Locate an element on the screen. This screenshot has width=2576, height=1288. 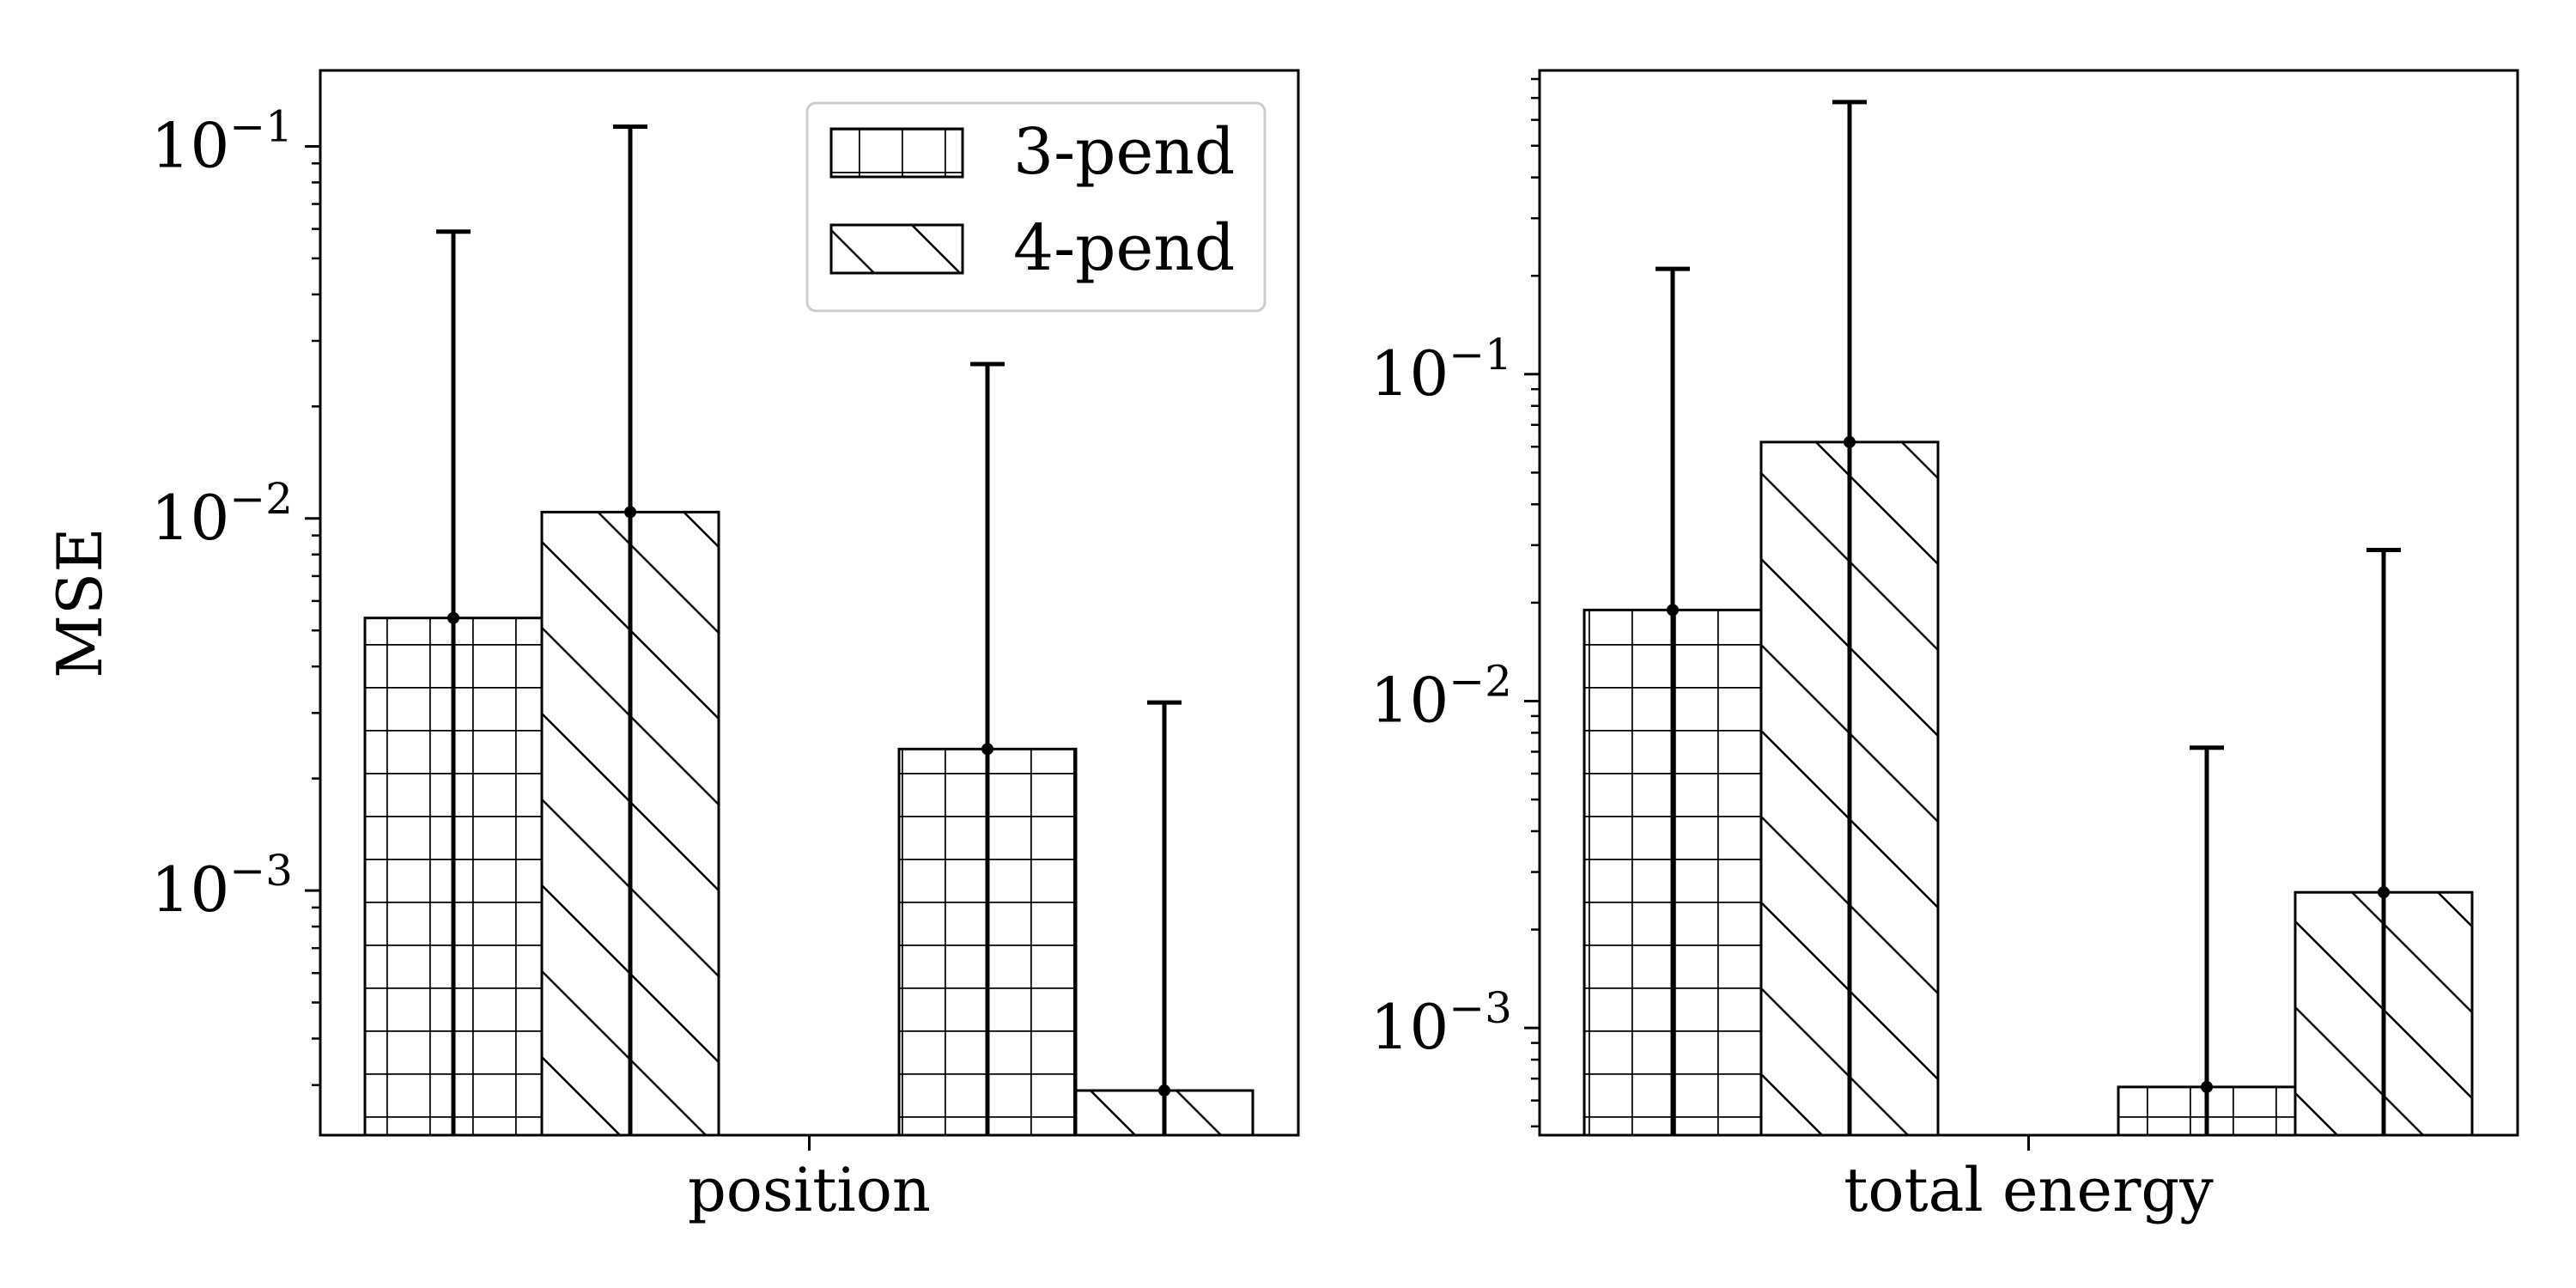
legend-entry-4-pend: 4-pend is located at coordinates (1032, 248).